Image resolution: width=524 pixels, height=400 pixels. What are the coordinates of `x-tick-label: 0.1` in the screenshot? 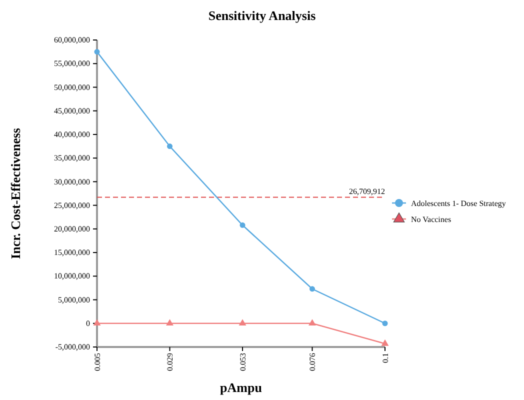 It's located at (385, 358).